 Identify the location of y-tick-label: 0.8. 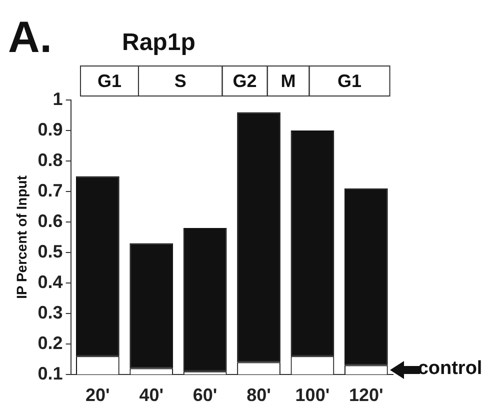
(50, 160).